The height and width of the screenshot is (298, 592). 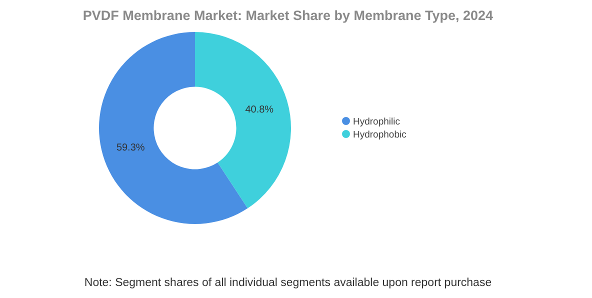 I want to click on legend-label: Hydrophilic, so click(x=376, y=122).